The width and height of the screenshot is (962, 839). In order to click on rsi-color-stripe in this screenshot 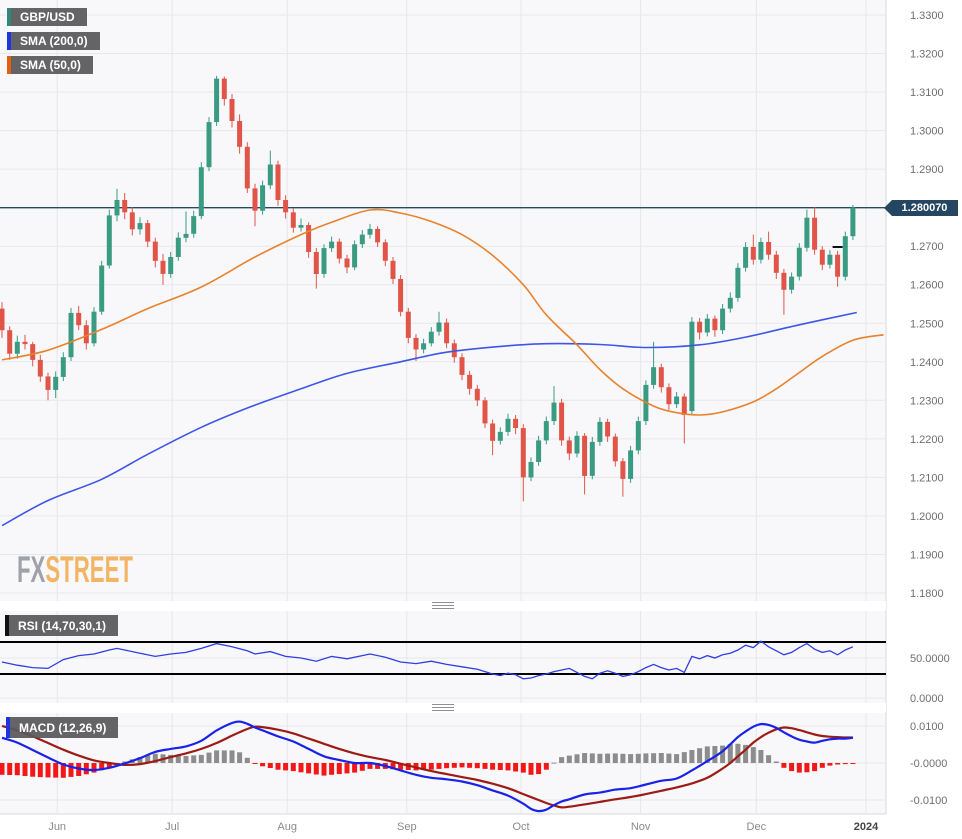, I will do `click(7, 625)`.